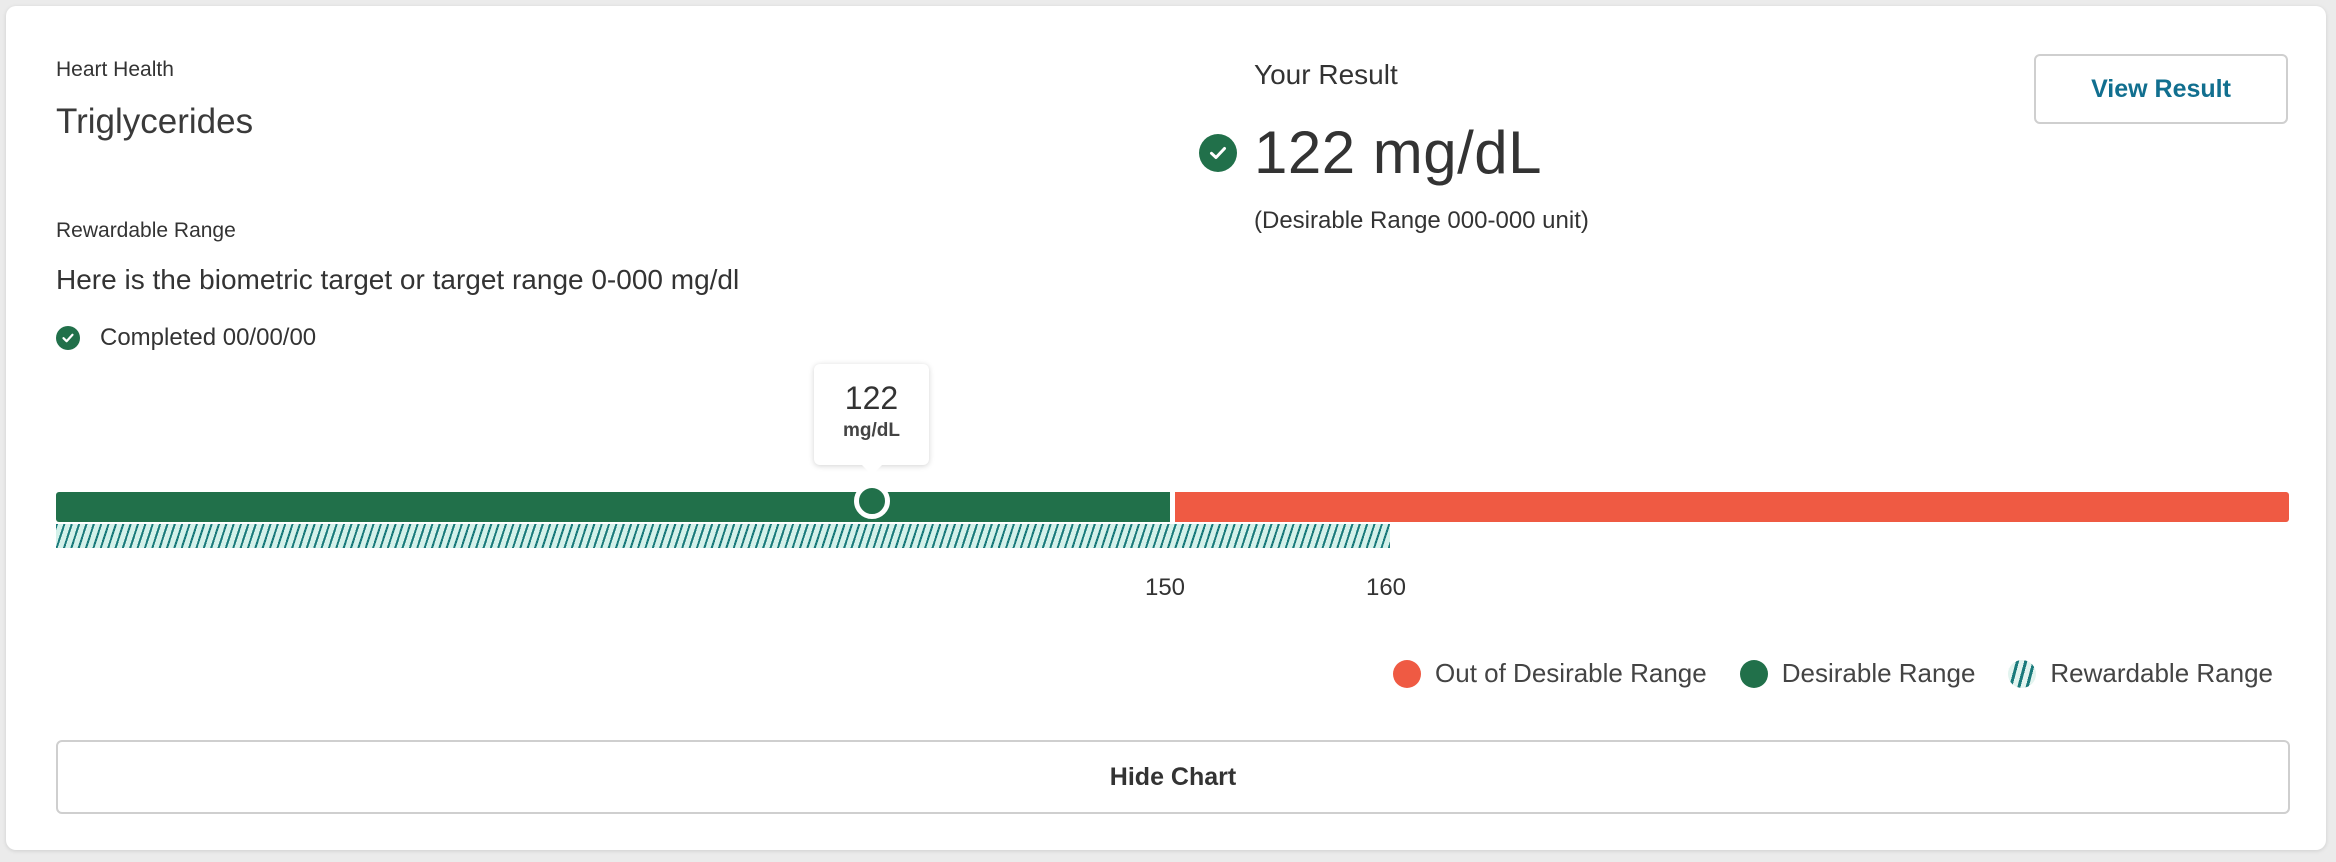 Image resolution: width=2336 pixels, height=862 pixels. I want to click on view-result-button: View Result, so click(2161, 89).